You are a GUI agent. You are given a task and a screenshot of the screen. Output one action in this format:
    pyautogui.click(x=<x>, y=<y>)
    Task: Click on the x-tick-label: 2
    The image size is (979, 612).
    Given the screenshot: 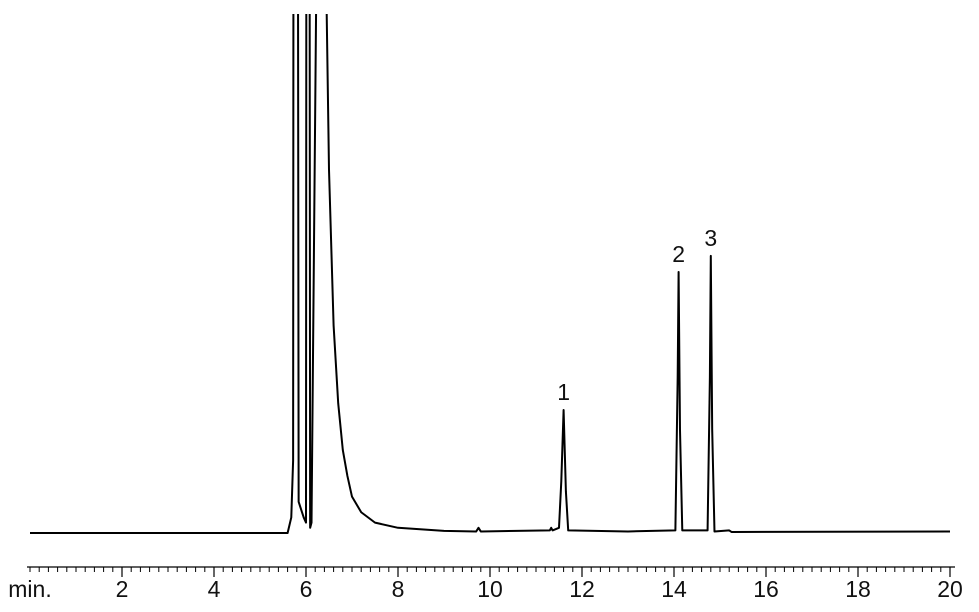 What is the action you would take?
    pyautogui.click(x=122, y=589)
    